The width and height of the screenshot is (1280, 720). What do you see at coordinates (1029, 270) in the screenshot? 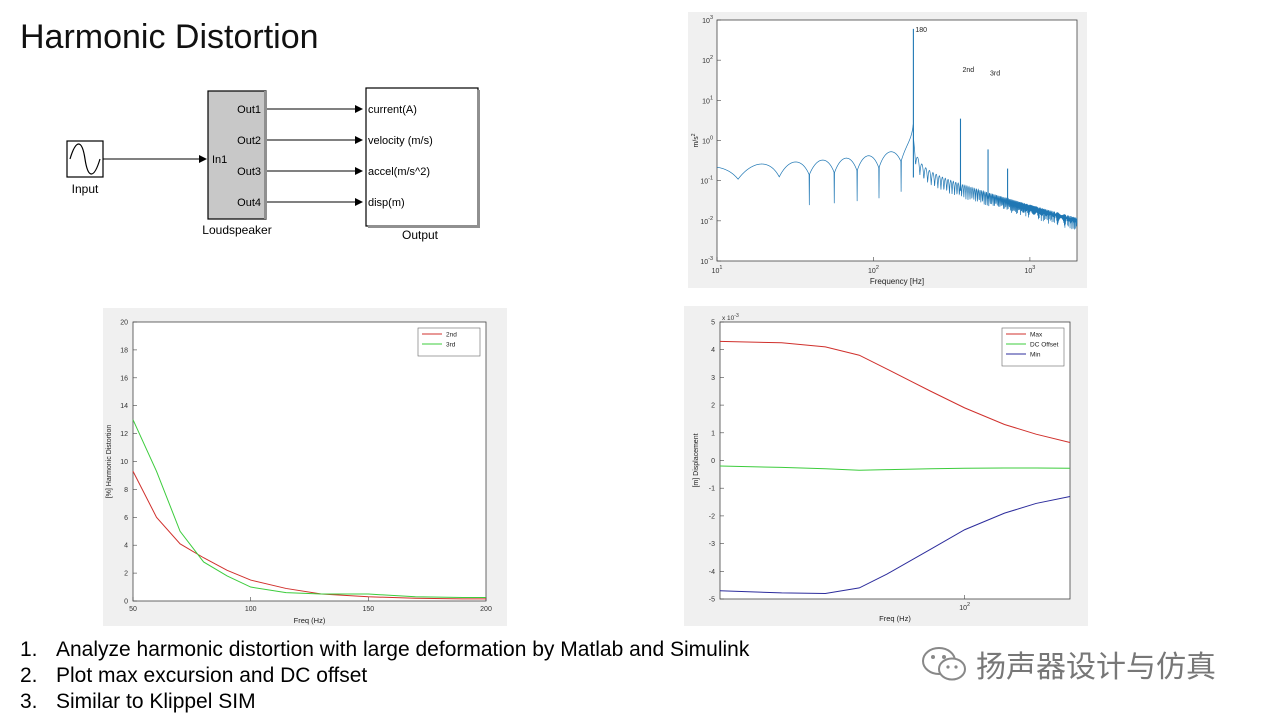
I see `x-tick-label: 103` at bounding box center [1029, 270].